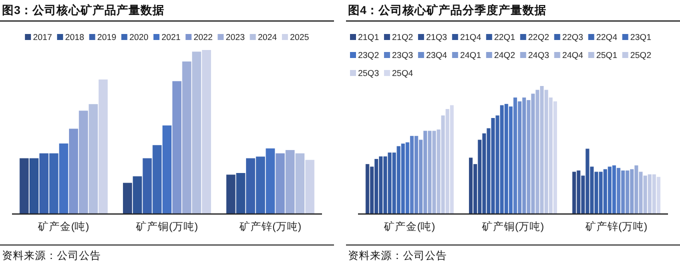 This screenshot has width=680, height=266. What do you see at coordinates (471, 37) in the screenshot?
I see `legend-label: 21Q4` at bounding box center [471, 37].